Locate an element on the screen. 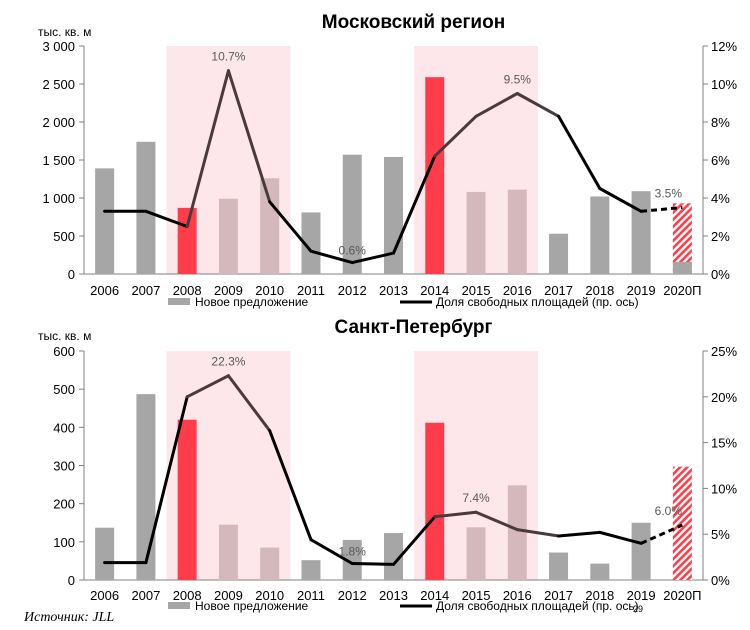 The image size is (750, 630). data-label: 7.4% is located at coordinates (476, 498).